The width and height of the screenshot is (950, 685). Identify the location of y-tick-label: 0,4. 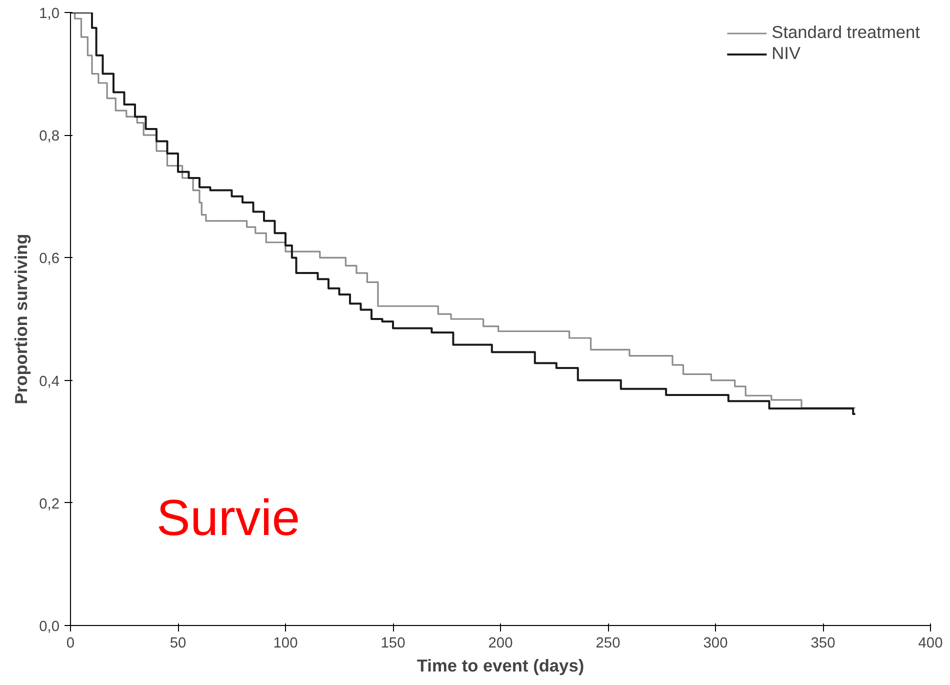
(49, 382).